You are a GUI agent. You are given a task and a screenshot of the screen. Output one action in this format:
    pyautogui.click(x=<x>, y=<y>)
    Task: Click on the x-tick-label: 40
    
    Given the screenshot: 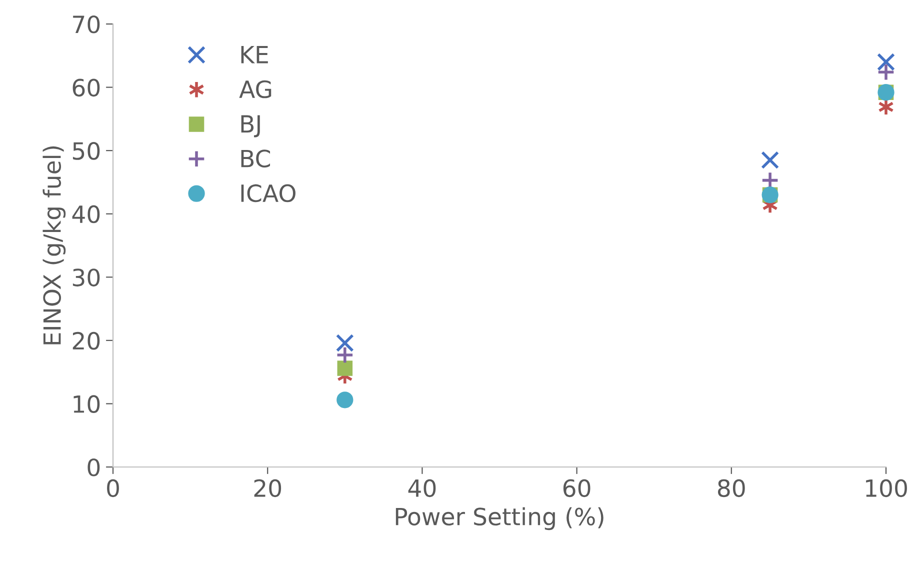 What is the action you would take?
    pyautogui.click(x=422, y=488)
    